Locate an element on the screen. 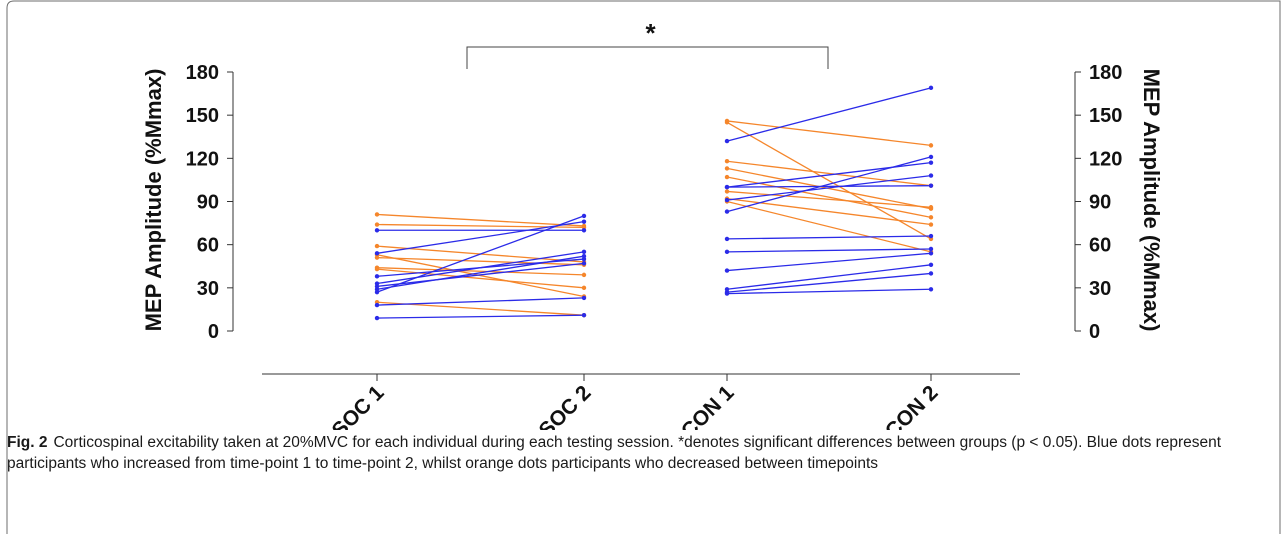  left-y-tick-label: 0 is located at coordinates (213, 332).